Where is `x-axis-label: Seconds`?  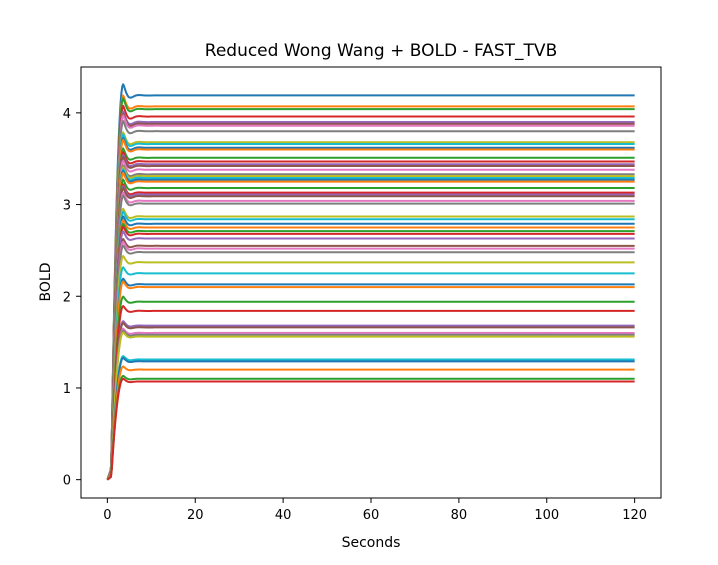
x-axis-label: Seconds is located at coordinates (371, 543).